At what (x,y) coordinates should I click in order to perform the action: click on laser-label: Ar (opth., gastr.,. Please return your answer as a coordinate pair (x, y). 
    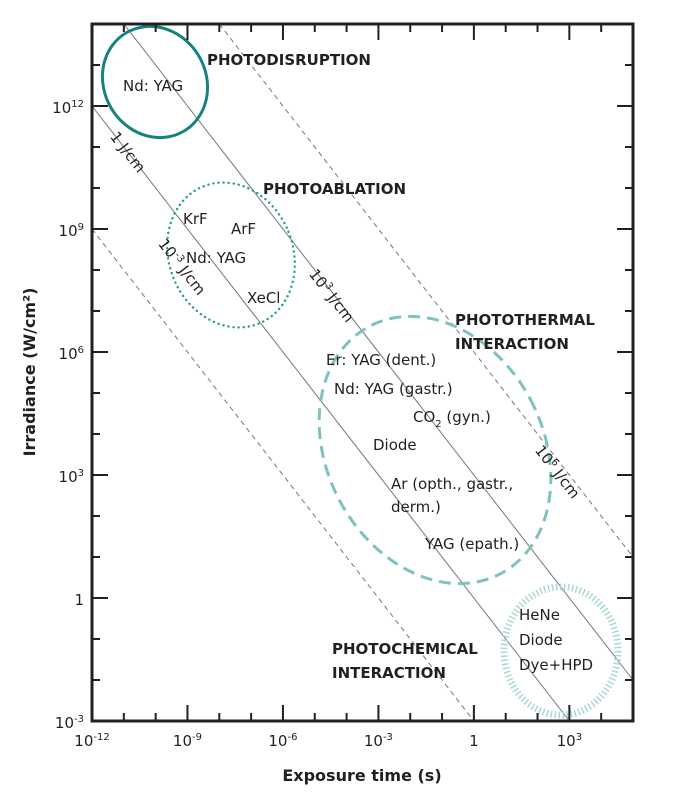
    Looking at the image, I should click on (452, 484).